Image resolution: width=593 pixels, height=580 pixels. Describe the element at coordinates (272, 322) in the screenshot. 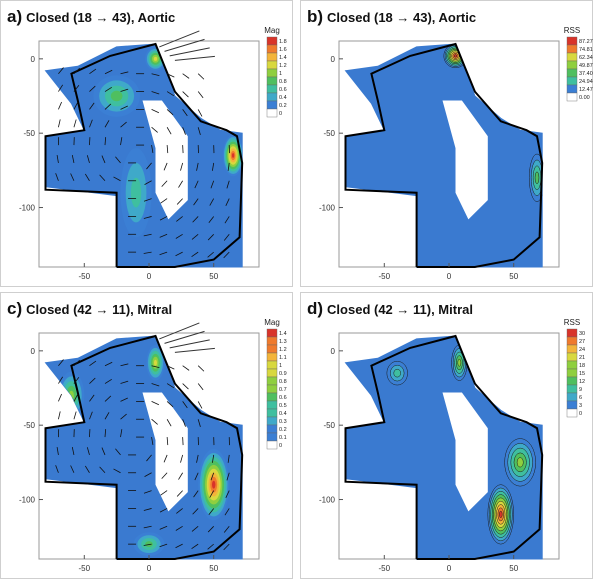

I see `colorbar-title: Mag` at that location.